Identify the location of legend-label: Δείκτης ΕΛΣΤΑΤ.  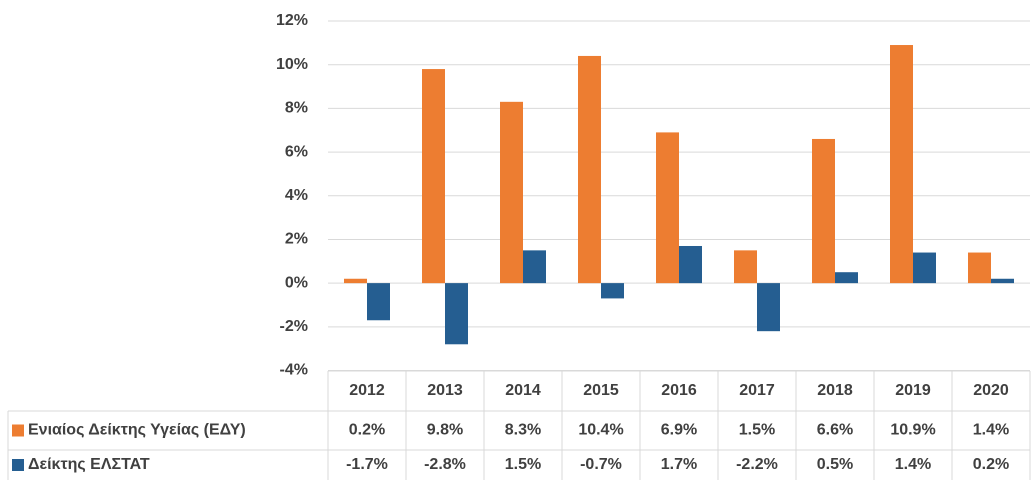
(89, 464).